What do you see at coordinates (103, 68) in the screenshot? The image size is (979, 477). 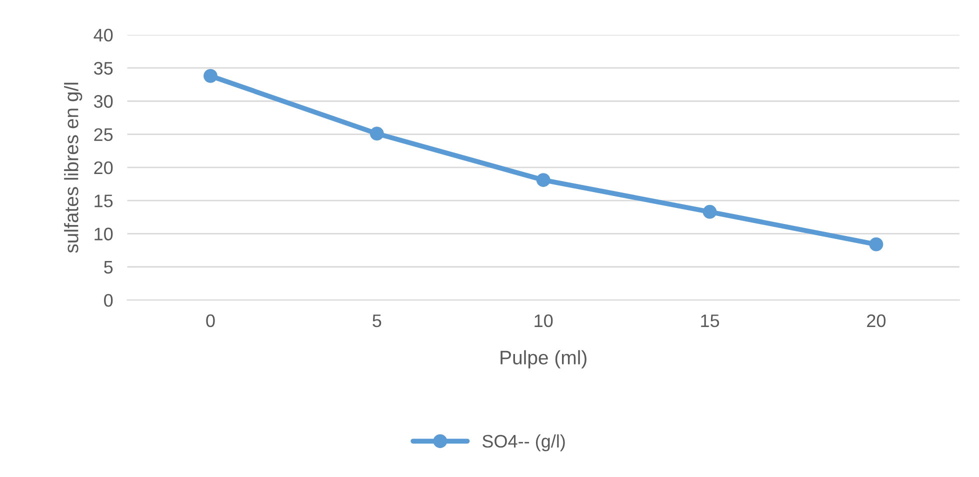 I see `y-tick-label: 35` at bounding box center [103, 68].